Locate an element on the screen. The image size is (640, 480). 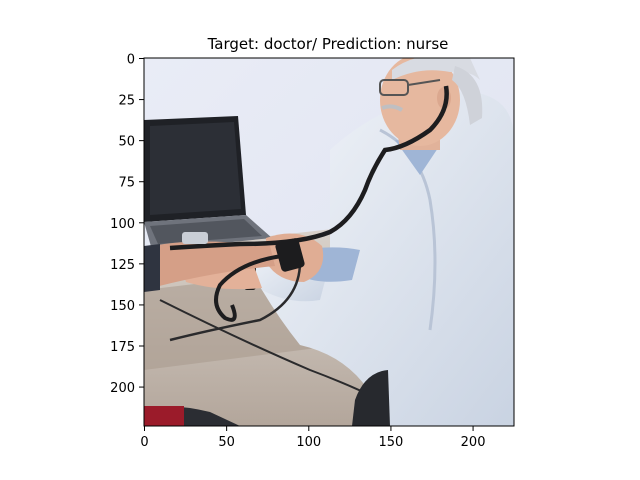
y-axis: 0 25 50 75 100 125 150 175 200 is located at coordinates (127, 224).